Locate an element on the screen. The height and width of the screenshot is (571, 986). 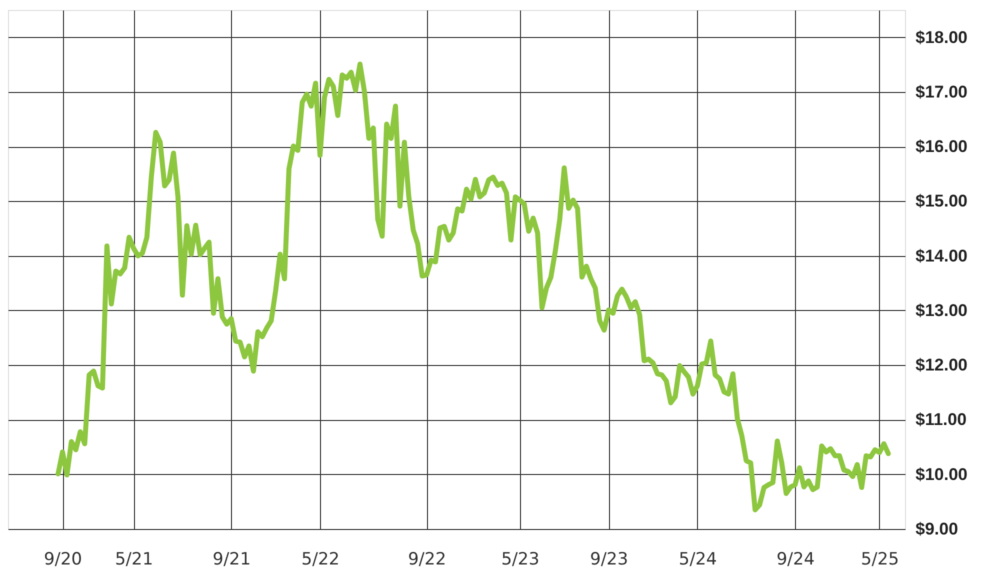
x-tick-label: 5/22 is located at coordinates (320, 560).